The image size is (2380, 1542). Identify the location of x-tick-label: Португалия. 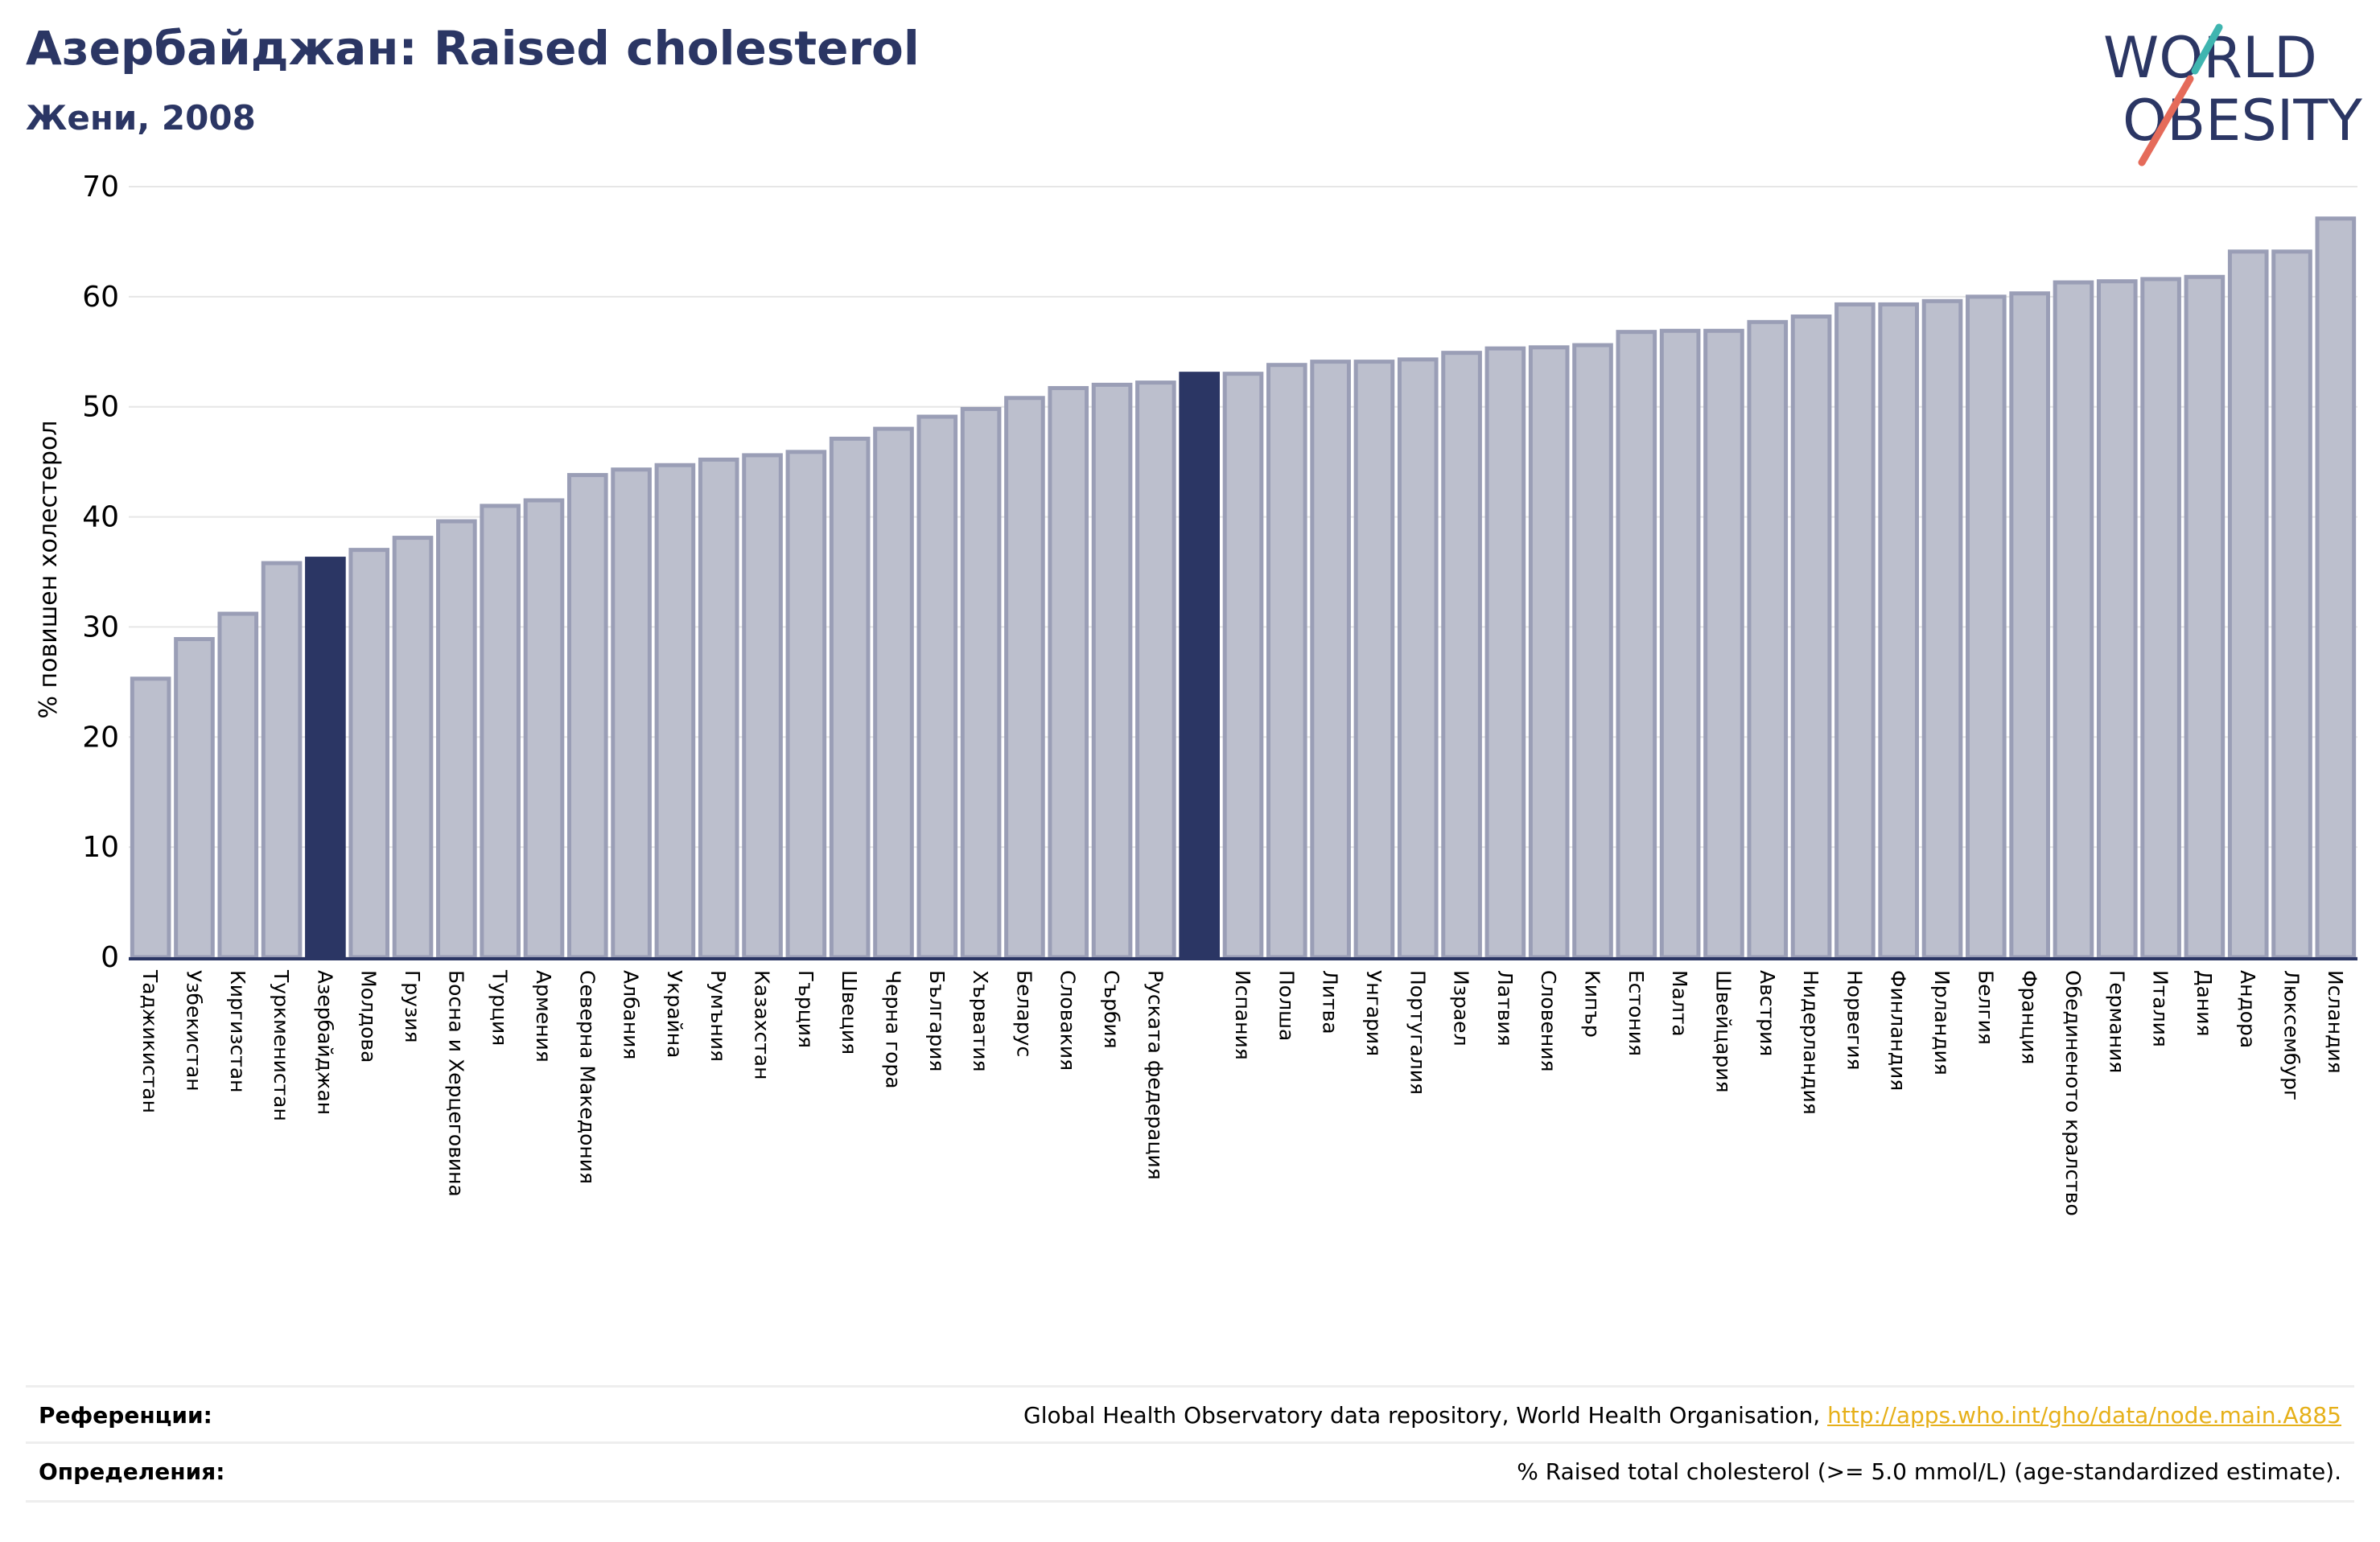
(1417, 1032).